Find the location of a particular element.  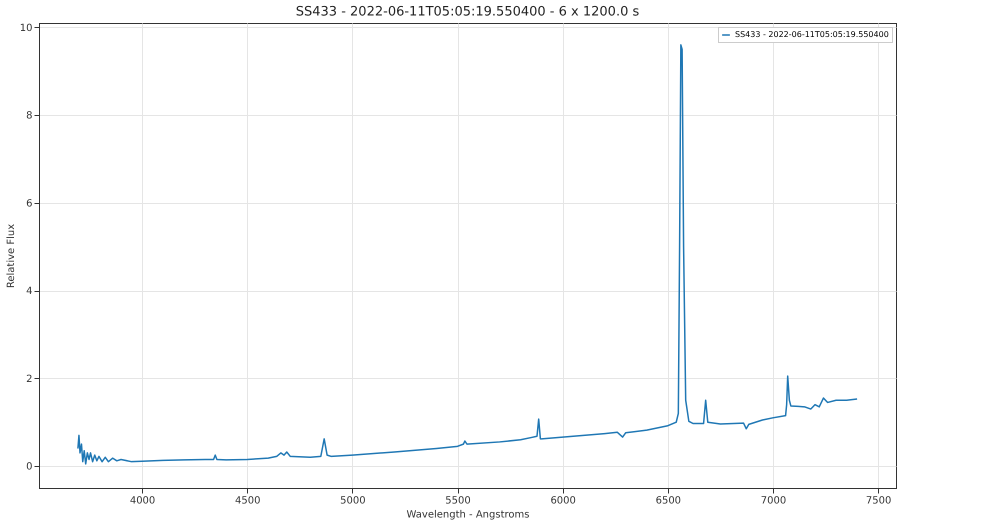

chart-title: SS433 - 2022-06-11T05:05:19.550400 - 6 x 1200.0 s is located at coordinates (468, 12).